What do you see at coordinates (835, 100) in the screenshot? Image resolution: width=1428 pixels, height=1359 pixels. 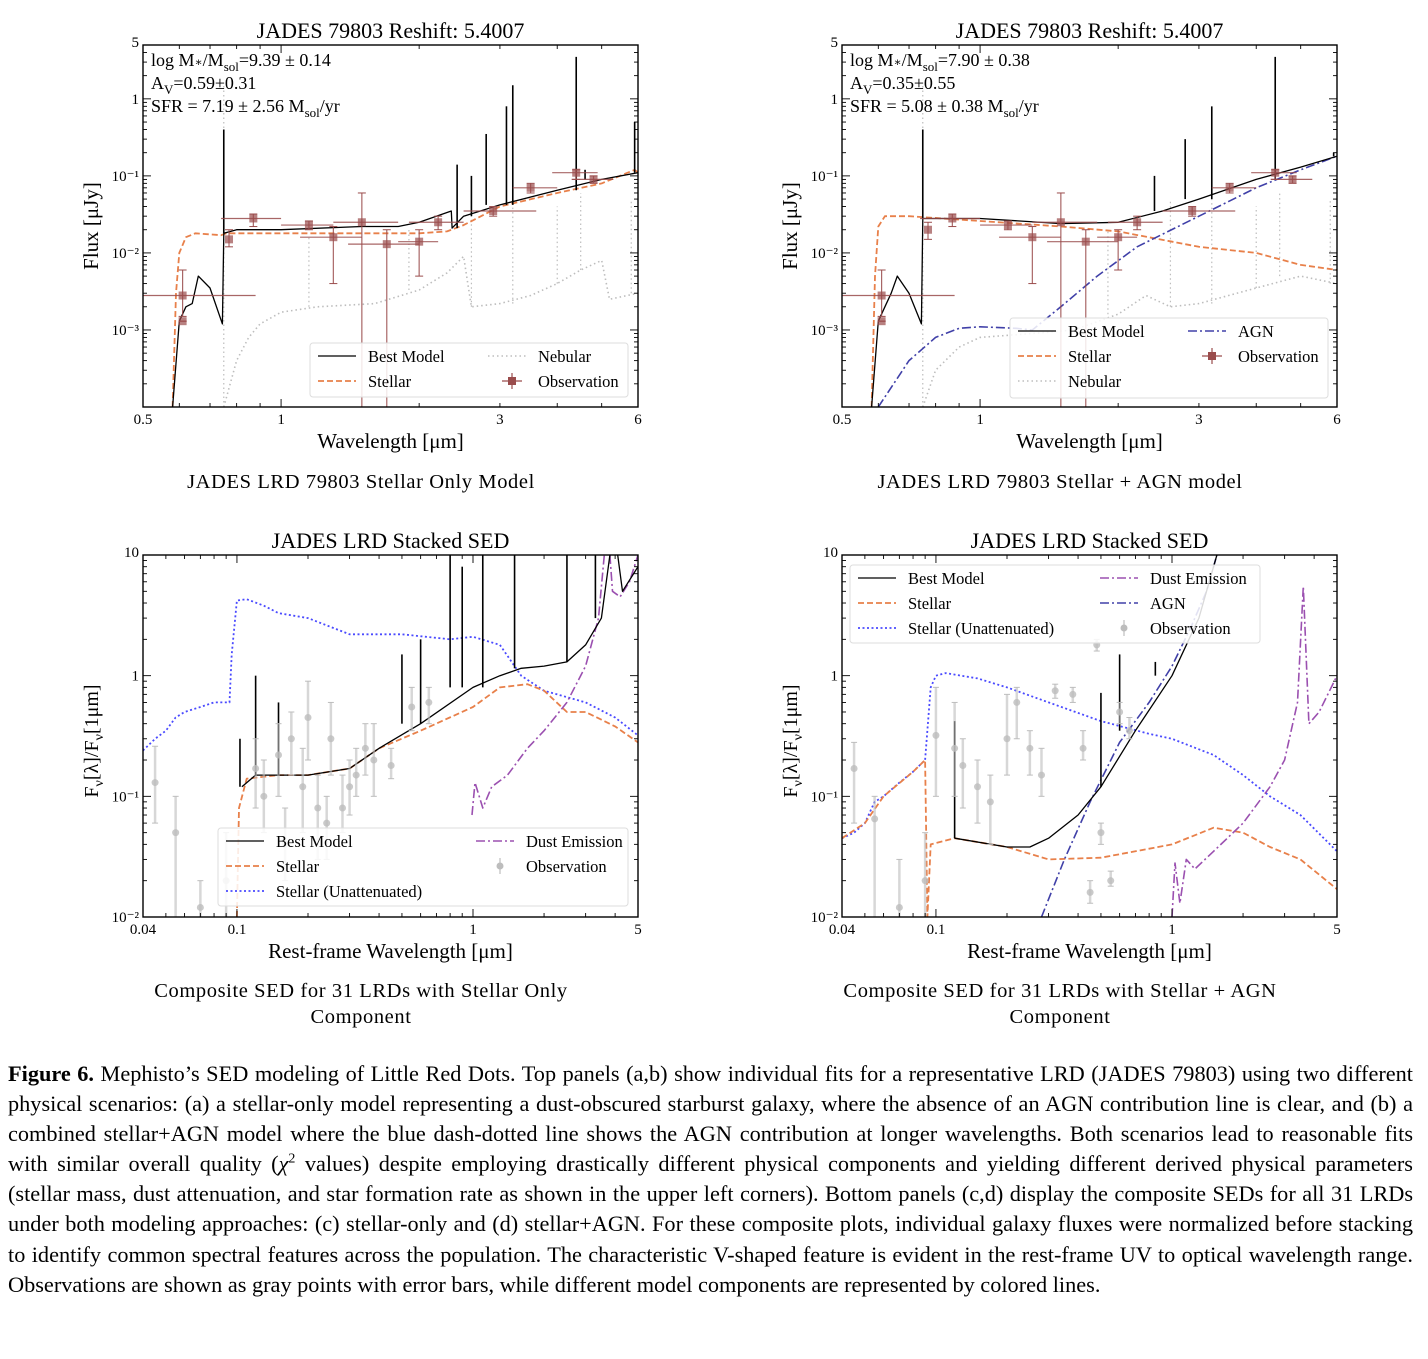 I see `y-tick-label: 1` at bounding box center [835, 100].